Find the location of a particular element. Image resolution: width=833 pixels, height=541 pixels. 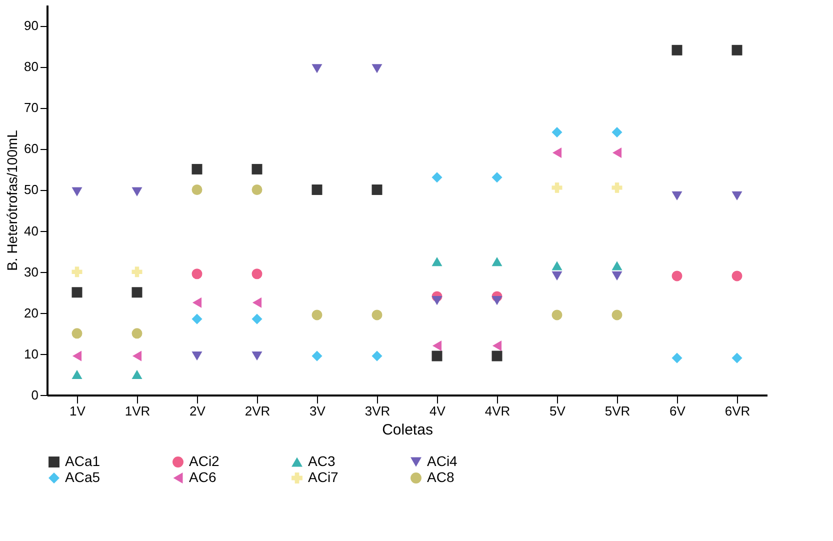

y-axis-title: B. Heterótrofas/100mL is located at coordinates (12, 200).